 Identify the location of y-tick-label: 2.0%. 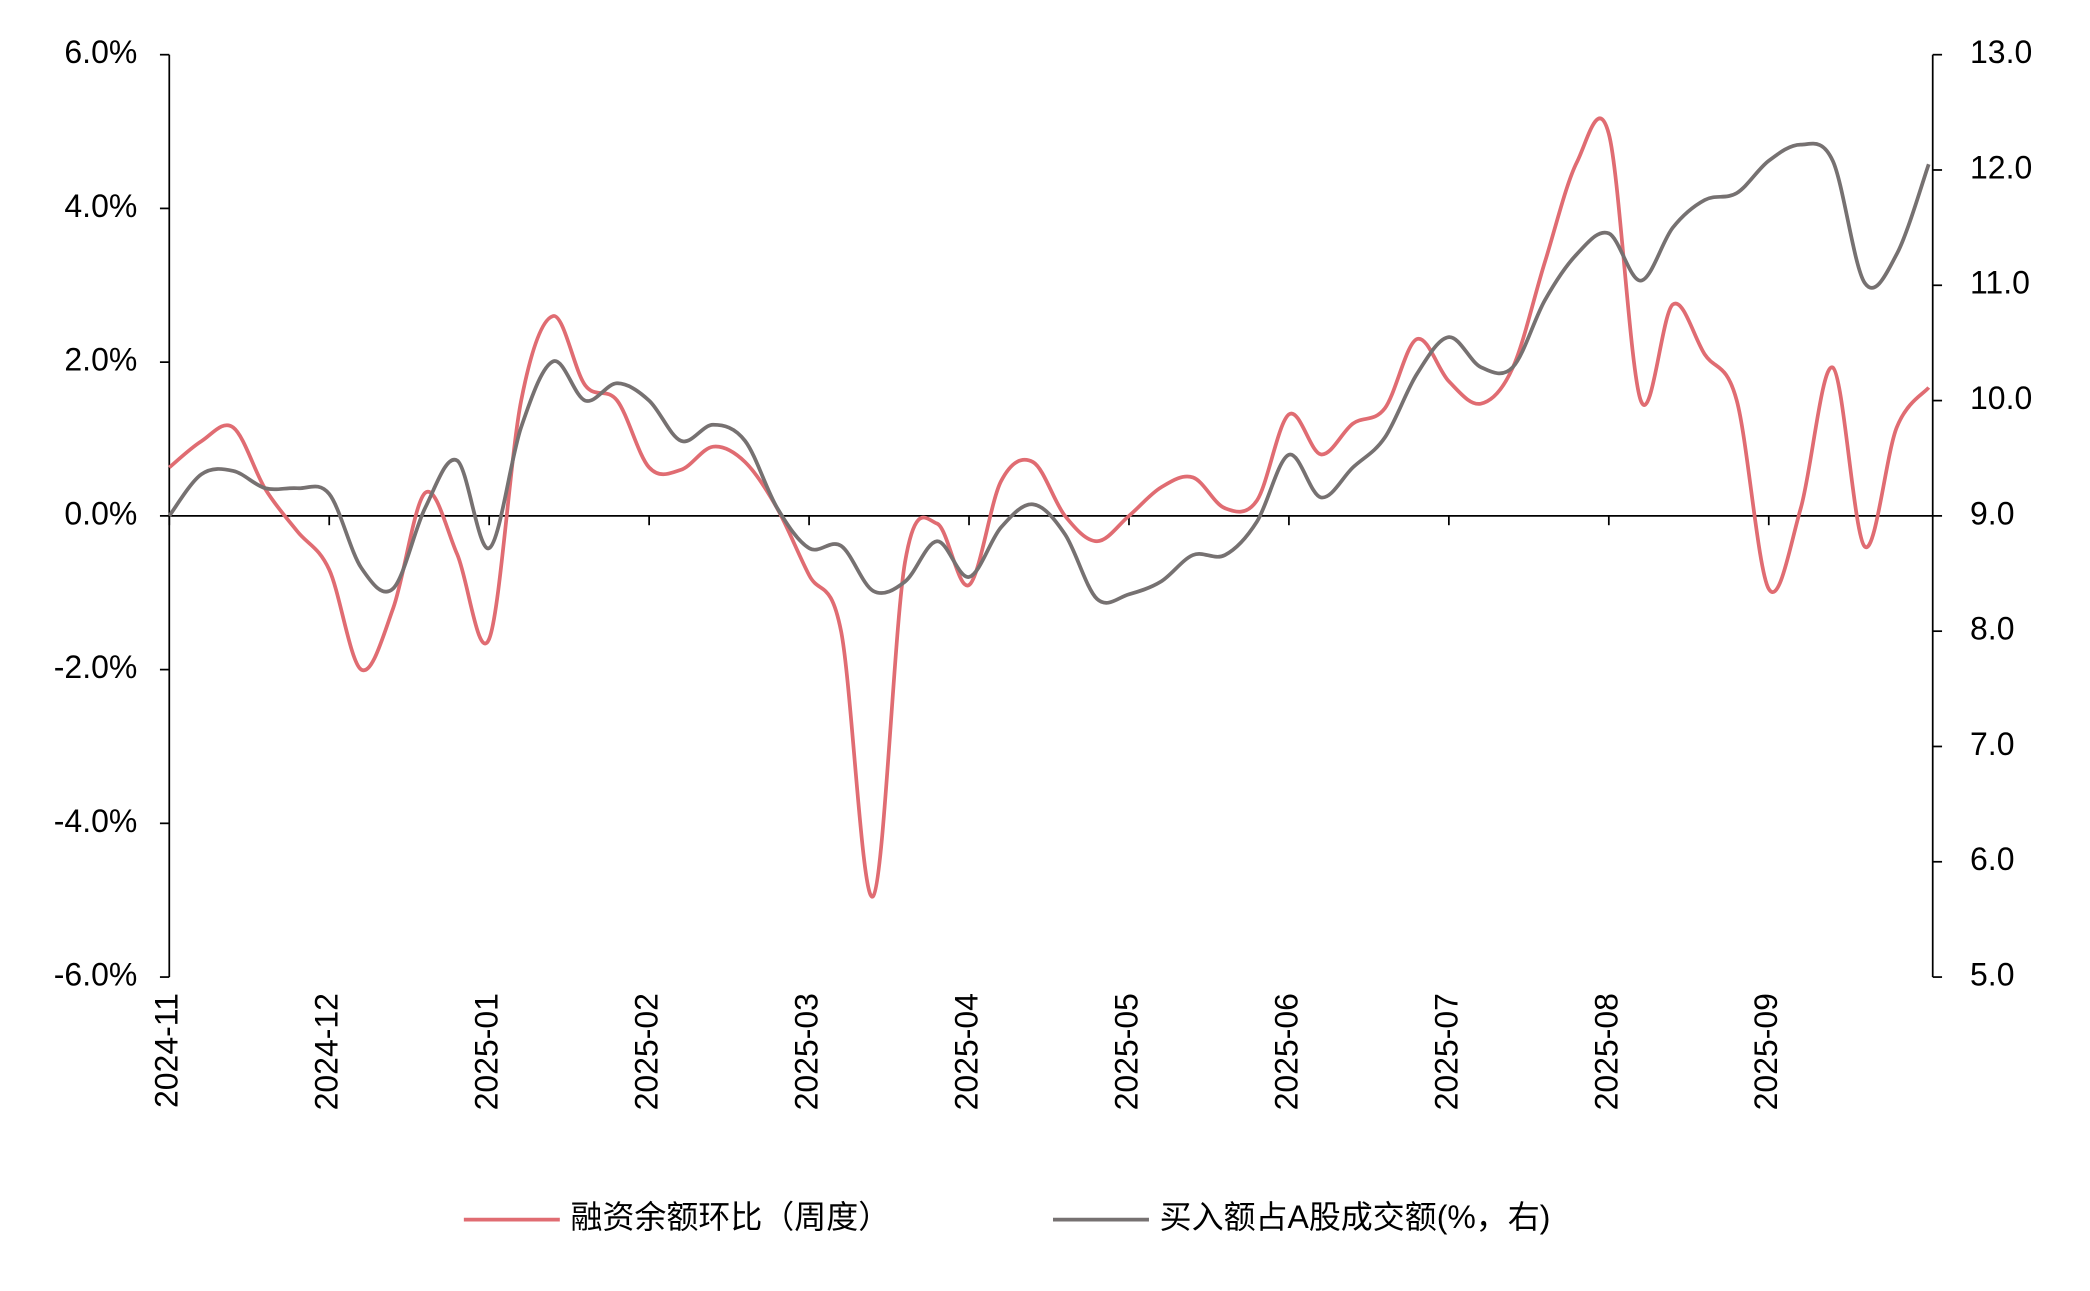
(100, 360).